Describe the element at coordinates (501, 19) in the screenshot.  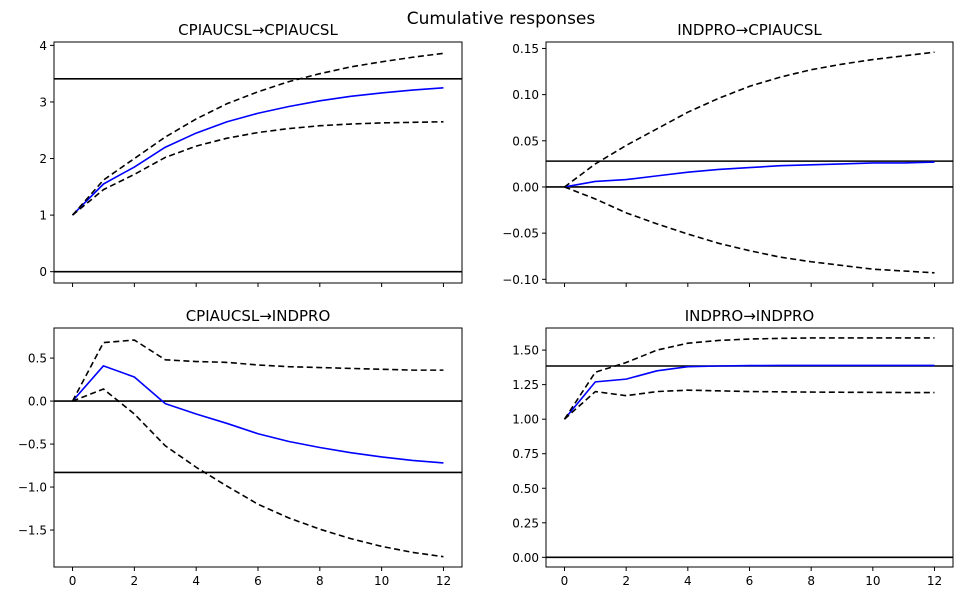
I see `figure-suptitle: Cumulative responses` at that location.